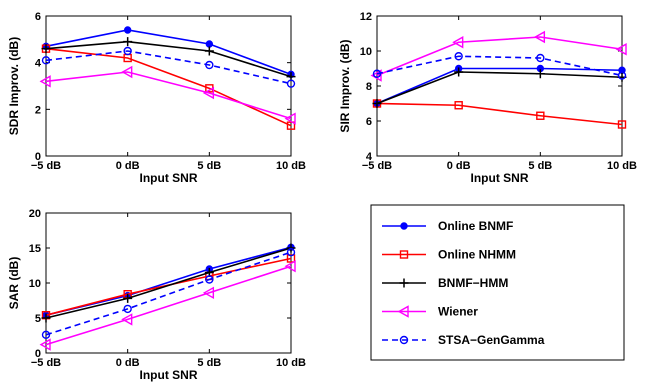 The width and height of the screenshot is (647, 389). I want to click on legend-entry: Online BNMF, so click(447, 226).